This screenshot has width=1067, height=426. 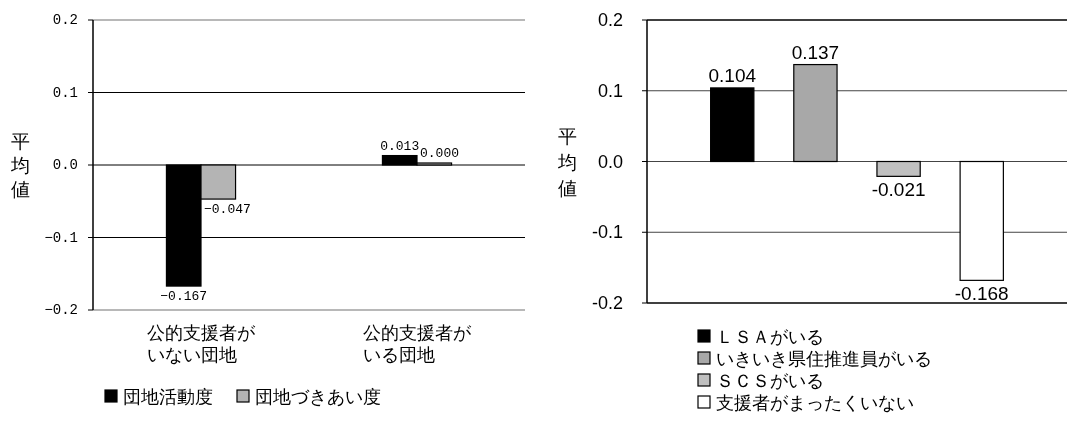 I want to click on legend-label: 団地活動度, so click(x=168, y=396).